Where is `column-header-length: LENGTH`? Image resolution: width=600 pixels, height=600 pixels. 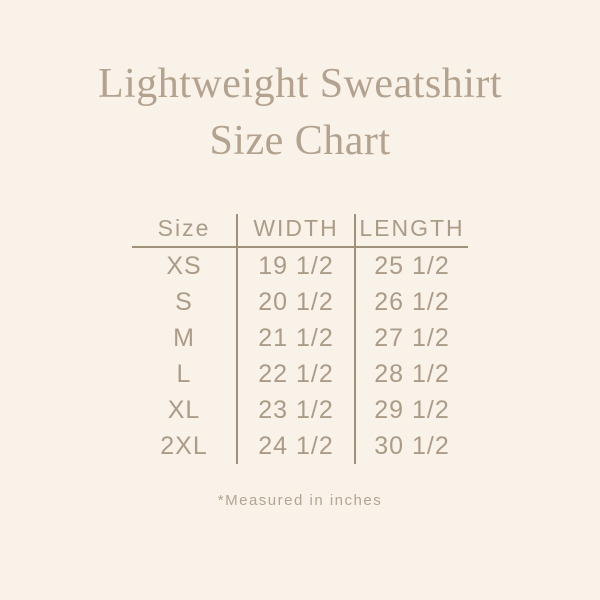 column-header-length: LENGTH is located at coordinates (412, 231).